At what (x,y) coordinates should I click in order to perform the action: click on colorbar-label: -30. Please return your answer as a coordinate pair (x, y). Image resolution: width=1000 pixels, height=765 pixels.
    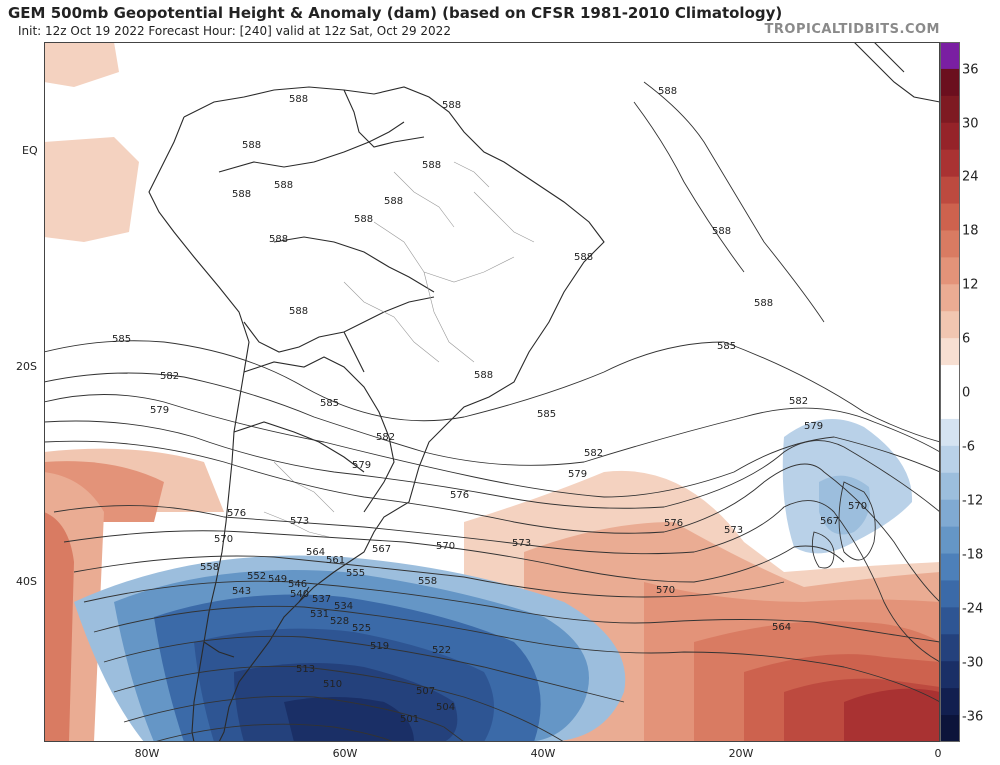
    Looking at the image, I should click on (973, 663).